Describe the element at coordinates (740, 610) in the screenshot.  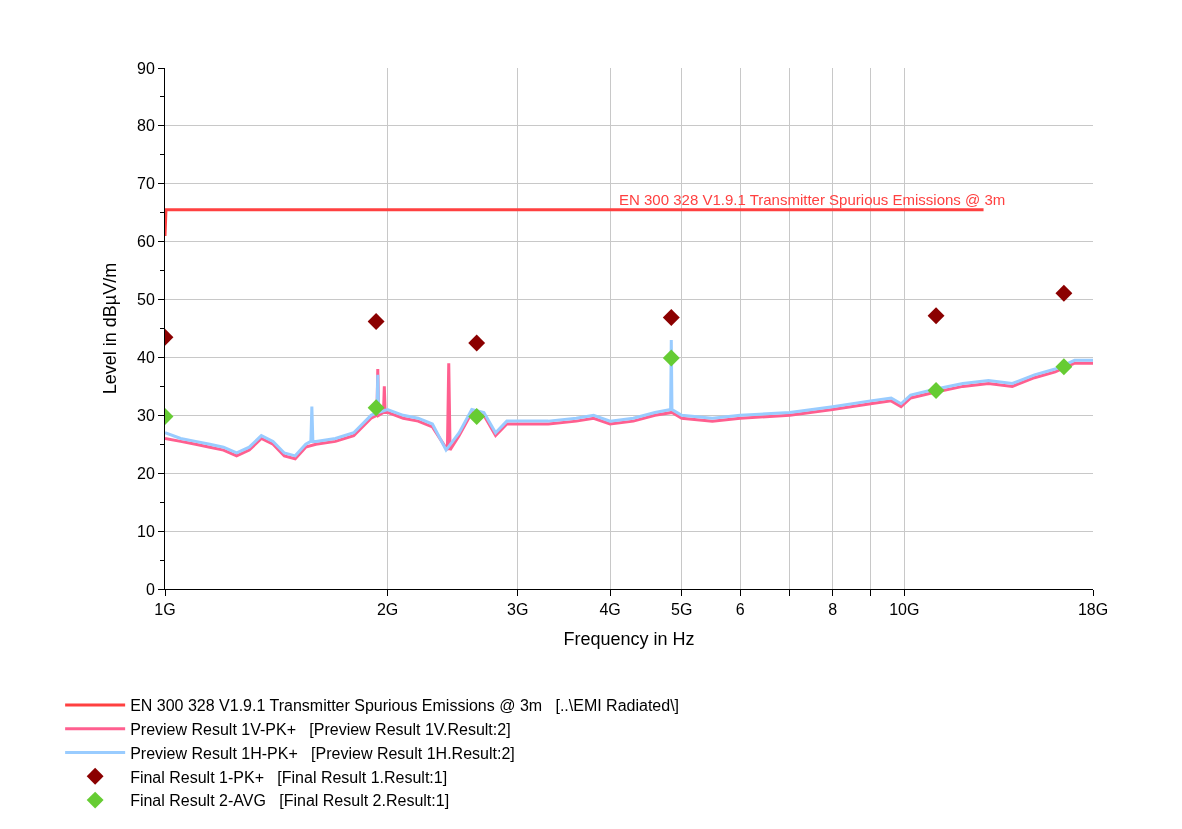
I see `x-tick-label: 6` at that location.